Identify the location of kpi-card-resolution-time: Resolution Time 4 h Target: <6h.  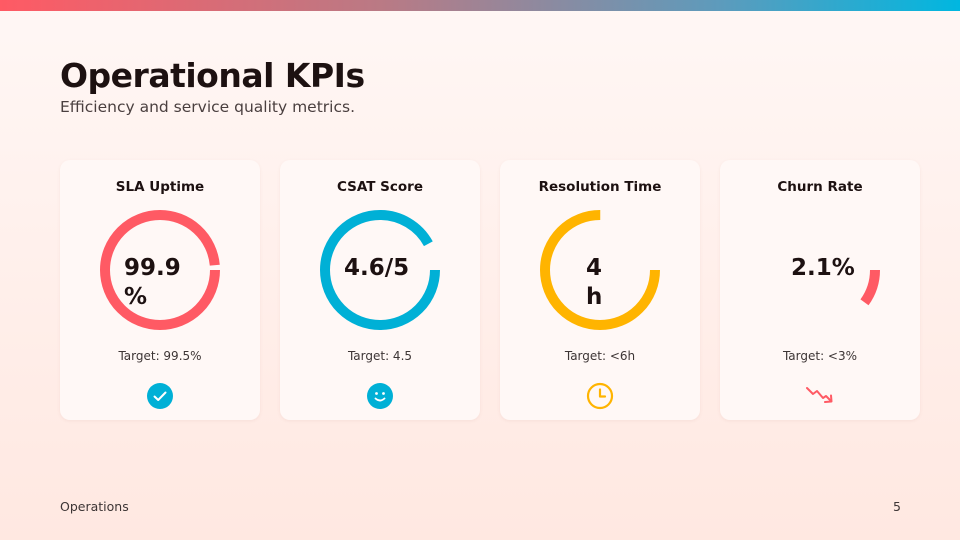
(600, 290).